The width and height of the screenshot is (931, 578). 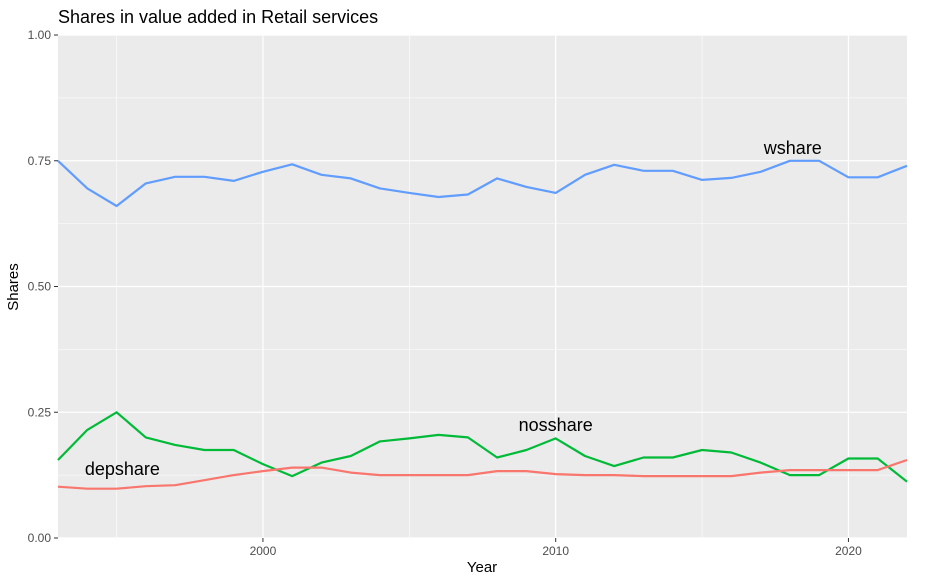 I want to click on x-tick-label: 2000, so click(x=263, y=551).